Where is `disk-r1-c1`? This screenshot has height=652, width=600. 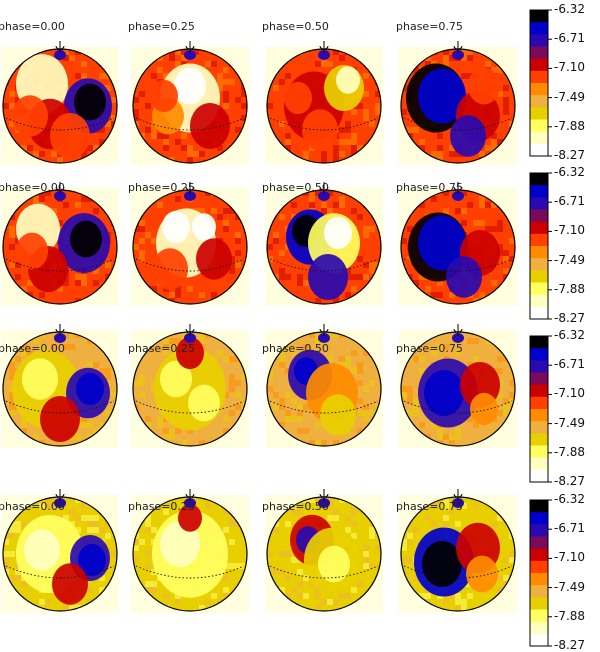 disk-r1-c1 is located at coordinates (60, 103).